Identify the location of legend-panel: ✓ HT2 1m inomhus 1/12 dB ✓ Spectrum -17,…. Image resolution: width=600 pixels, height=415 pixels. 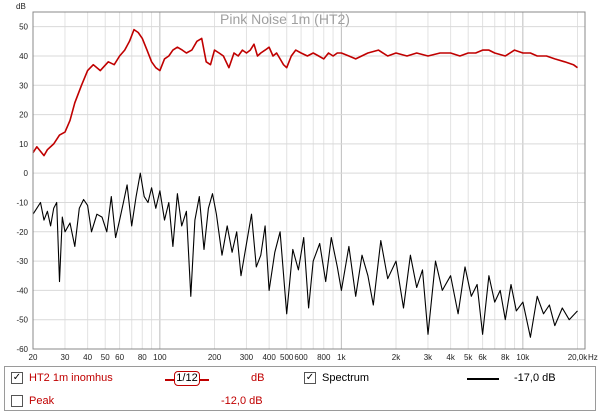
(300, 388).